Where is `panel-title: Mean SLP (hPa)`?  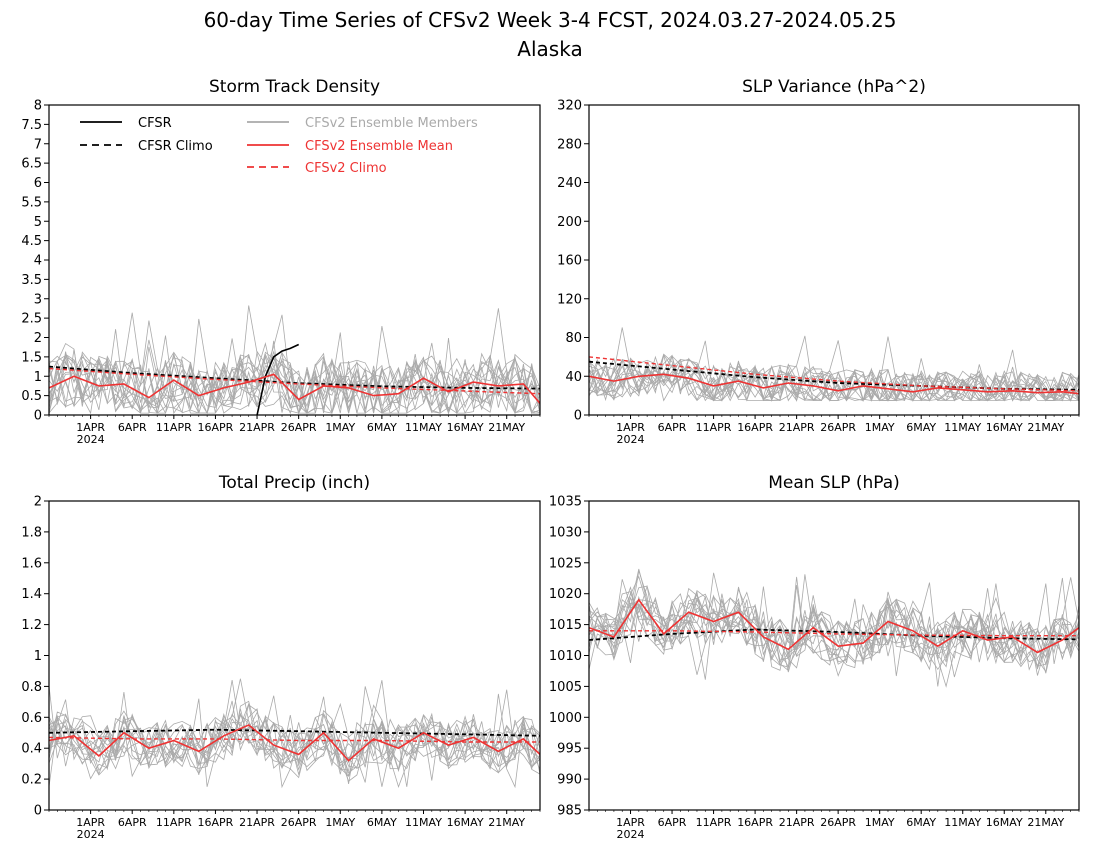
panel-title: Mean SLP (hPa) is located at coordinates (834, 483).